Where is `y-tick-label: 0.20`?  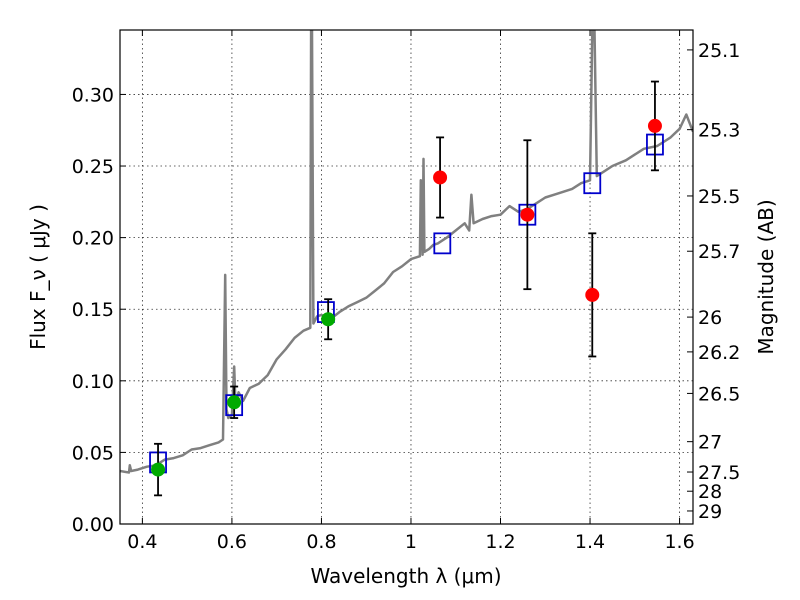
y-tick-label: 0.20 is located at coordinates (93, 239).